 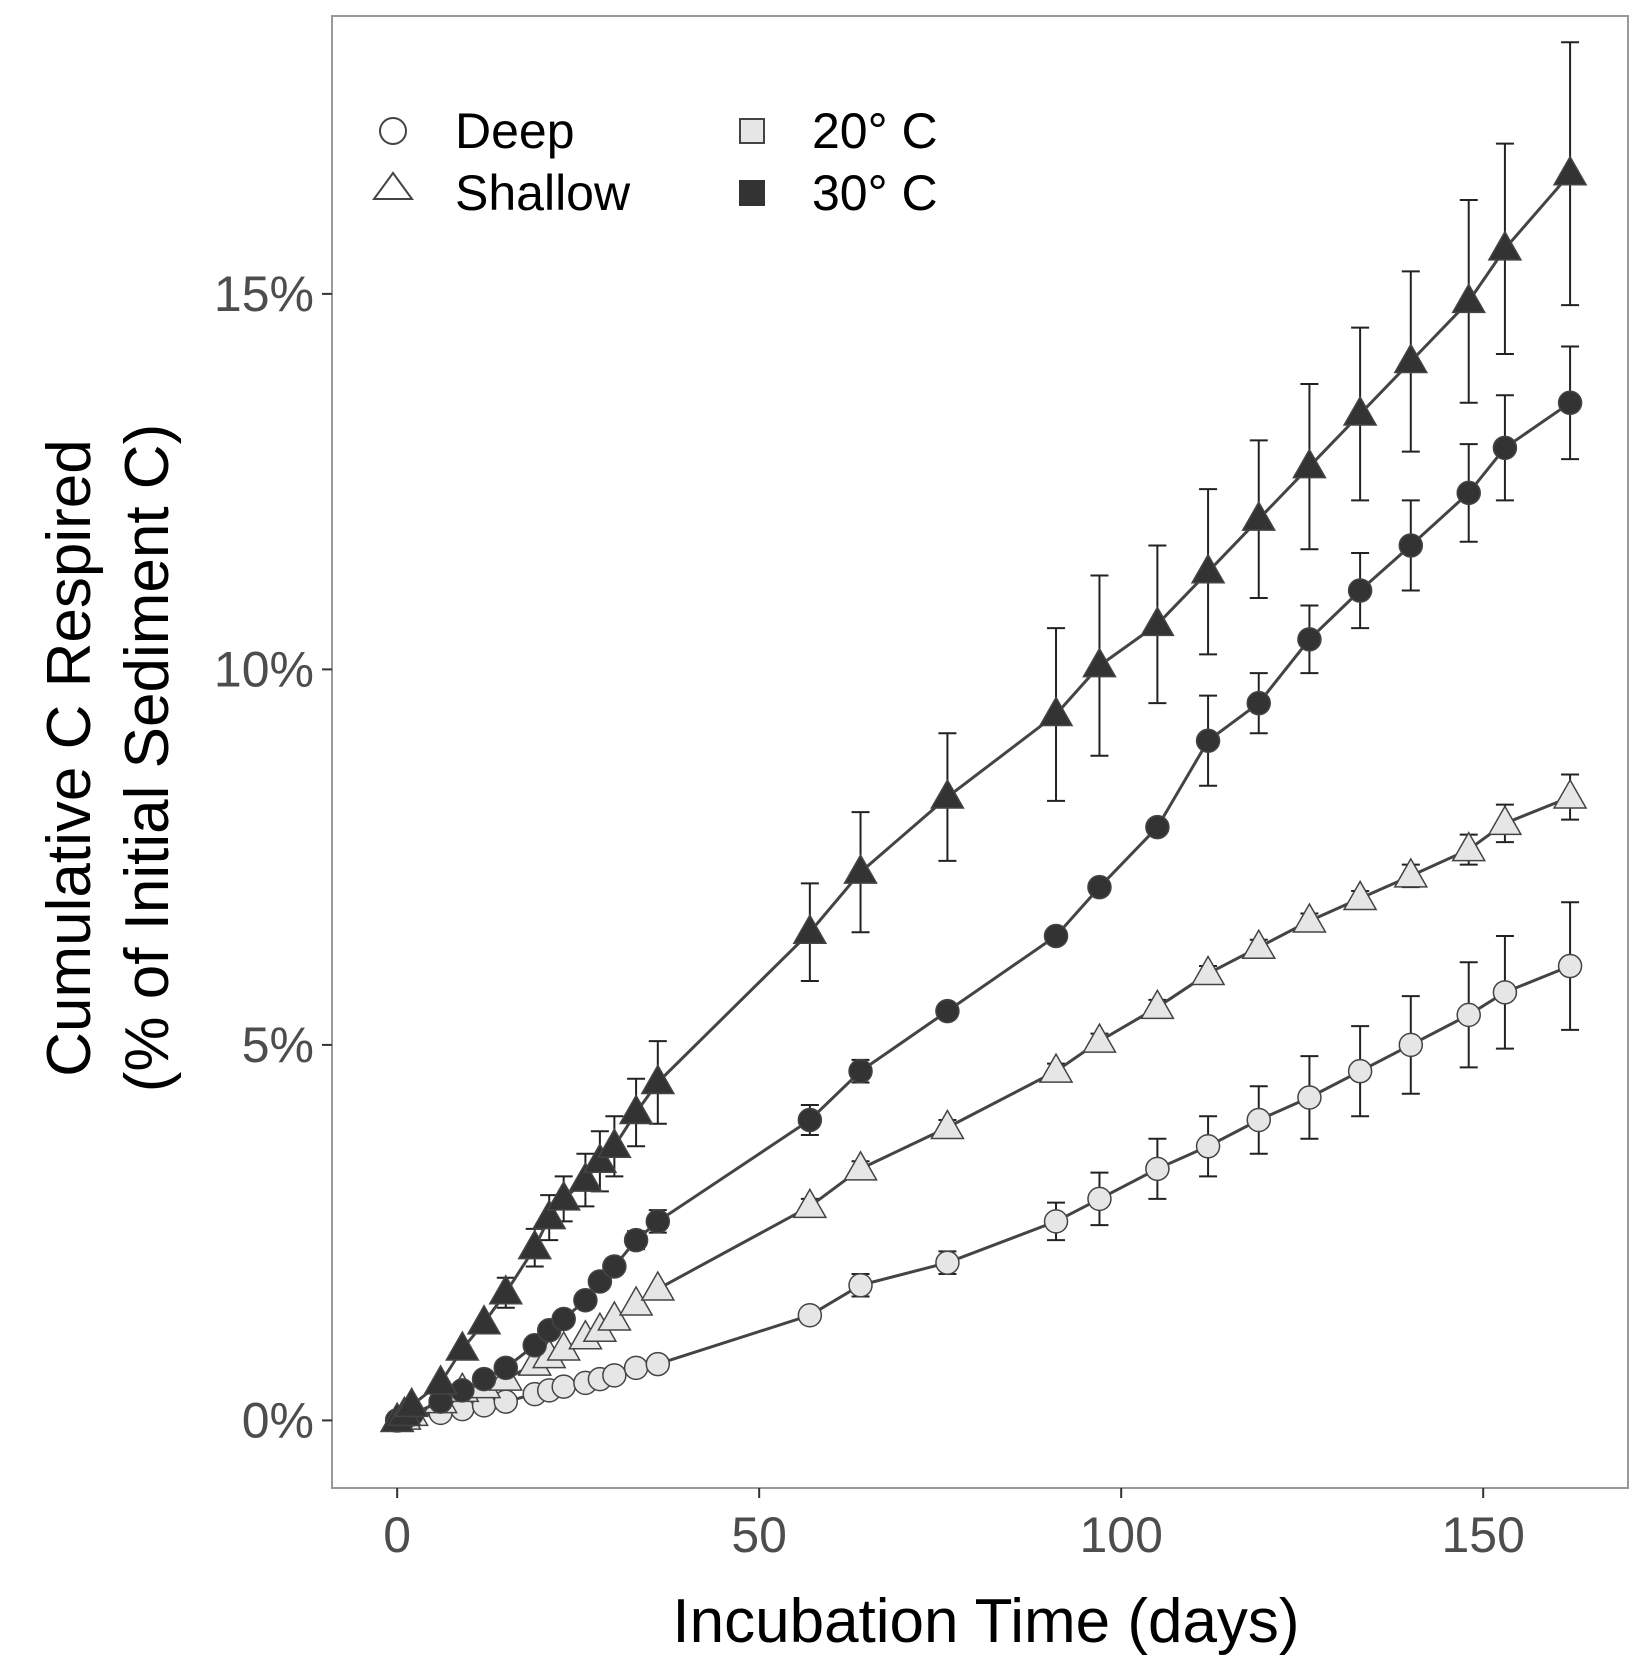 What do you see at coordinates (875, 131) in the screenshot?
I see `legend-label-20c: 20° C` at bounding box center [875, 131].